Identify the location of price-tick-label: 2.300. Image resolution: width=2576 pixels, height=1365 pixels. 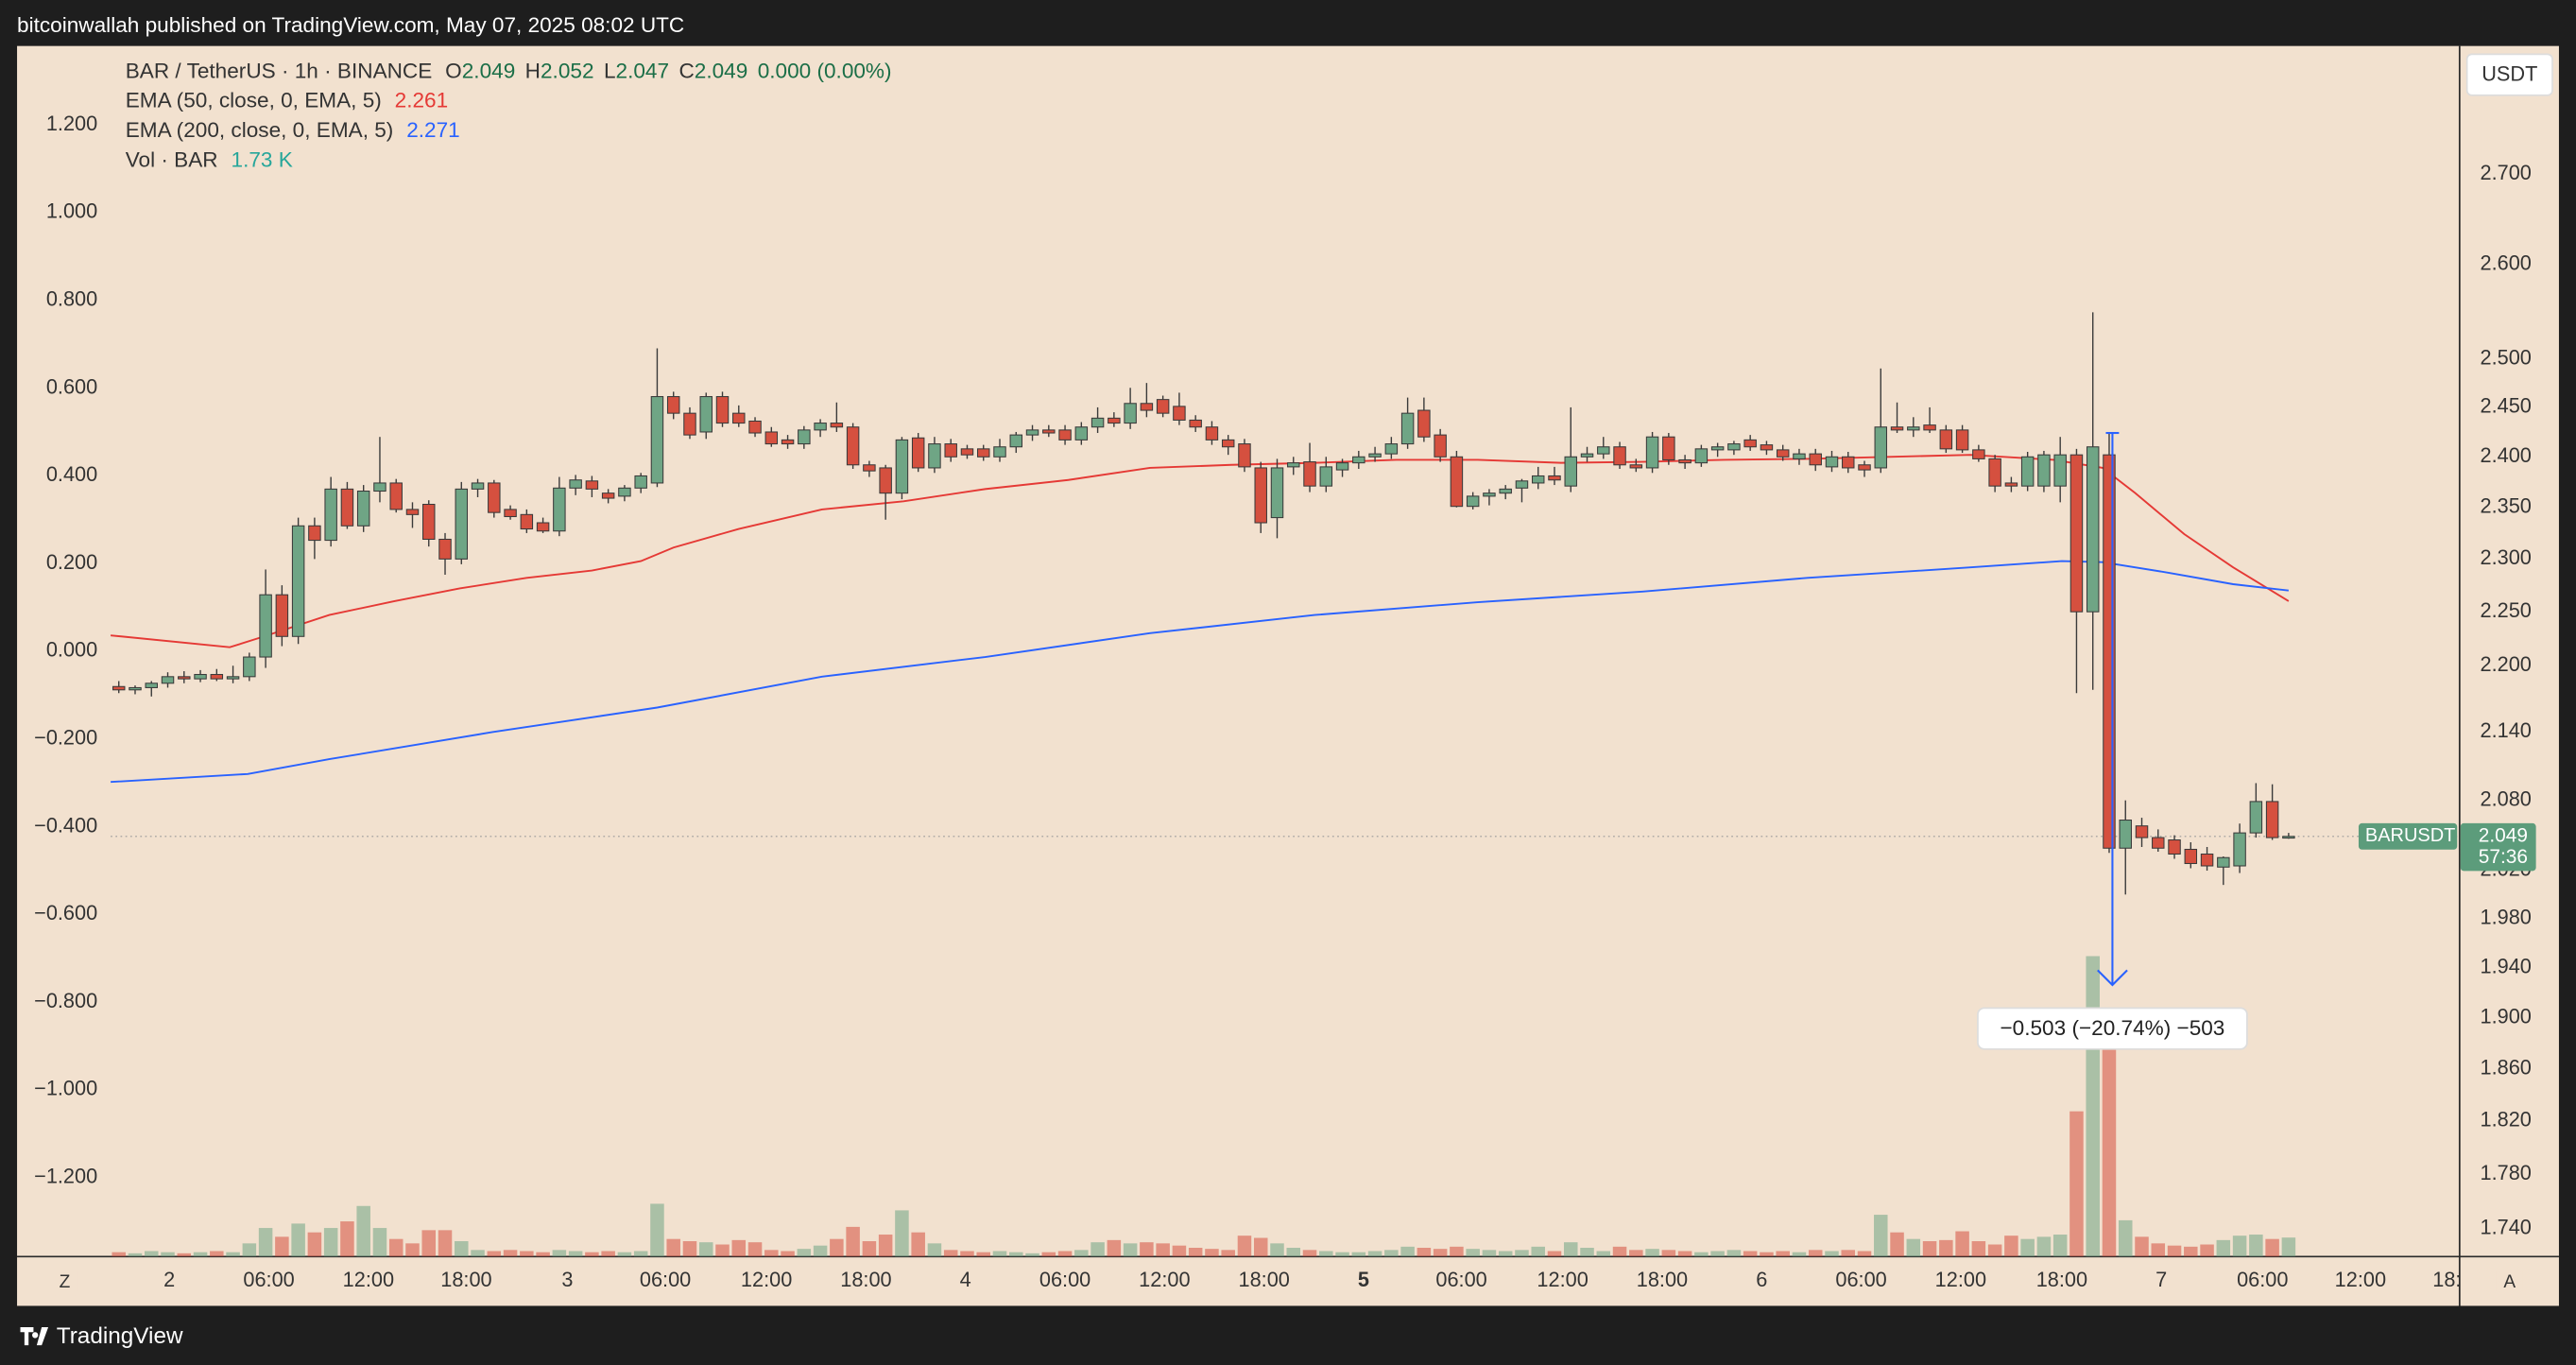
(2506, 557).